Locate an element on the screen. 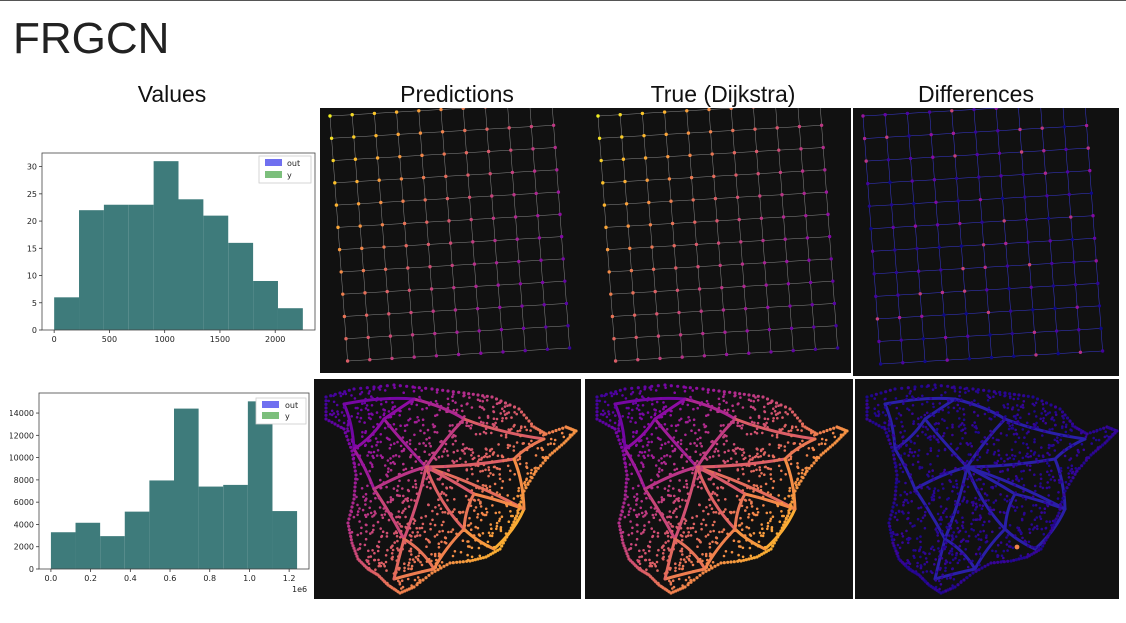  column-heading-values: Values is located at coordinates (172, 94).